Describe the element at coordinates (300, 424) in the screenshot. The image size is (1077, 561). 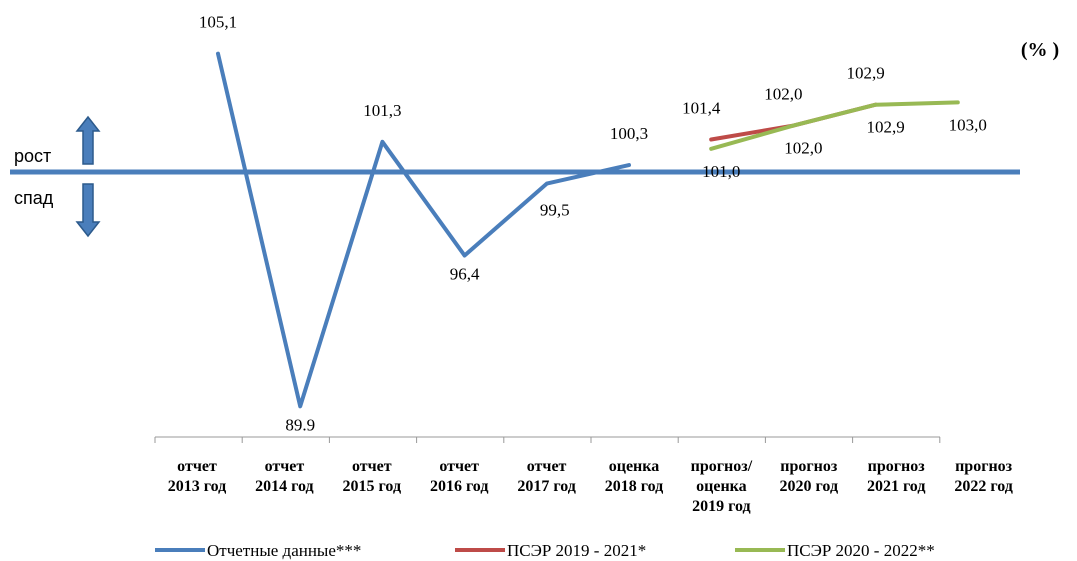
I see `data-label: 89.9` at that location.